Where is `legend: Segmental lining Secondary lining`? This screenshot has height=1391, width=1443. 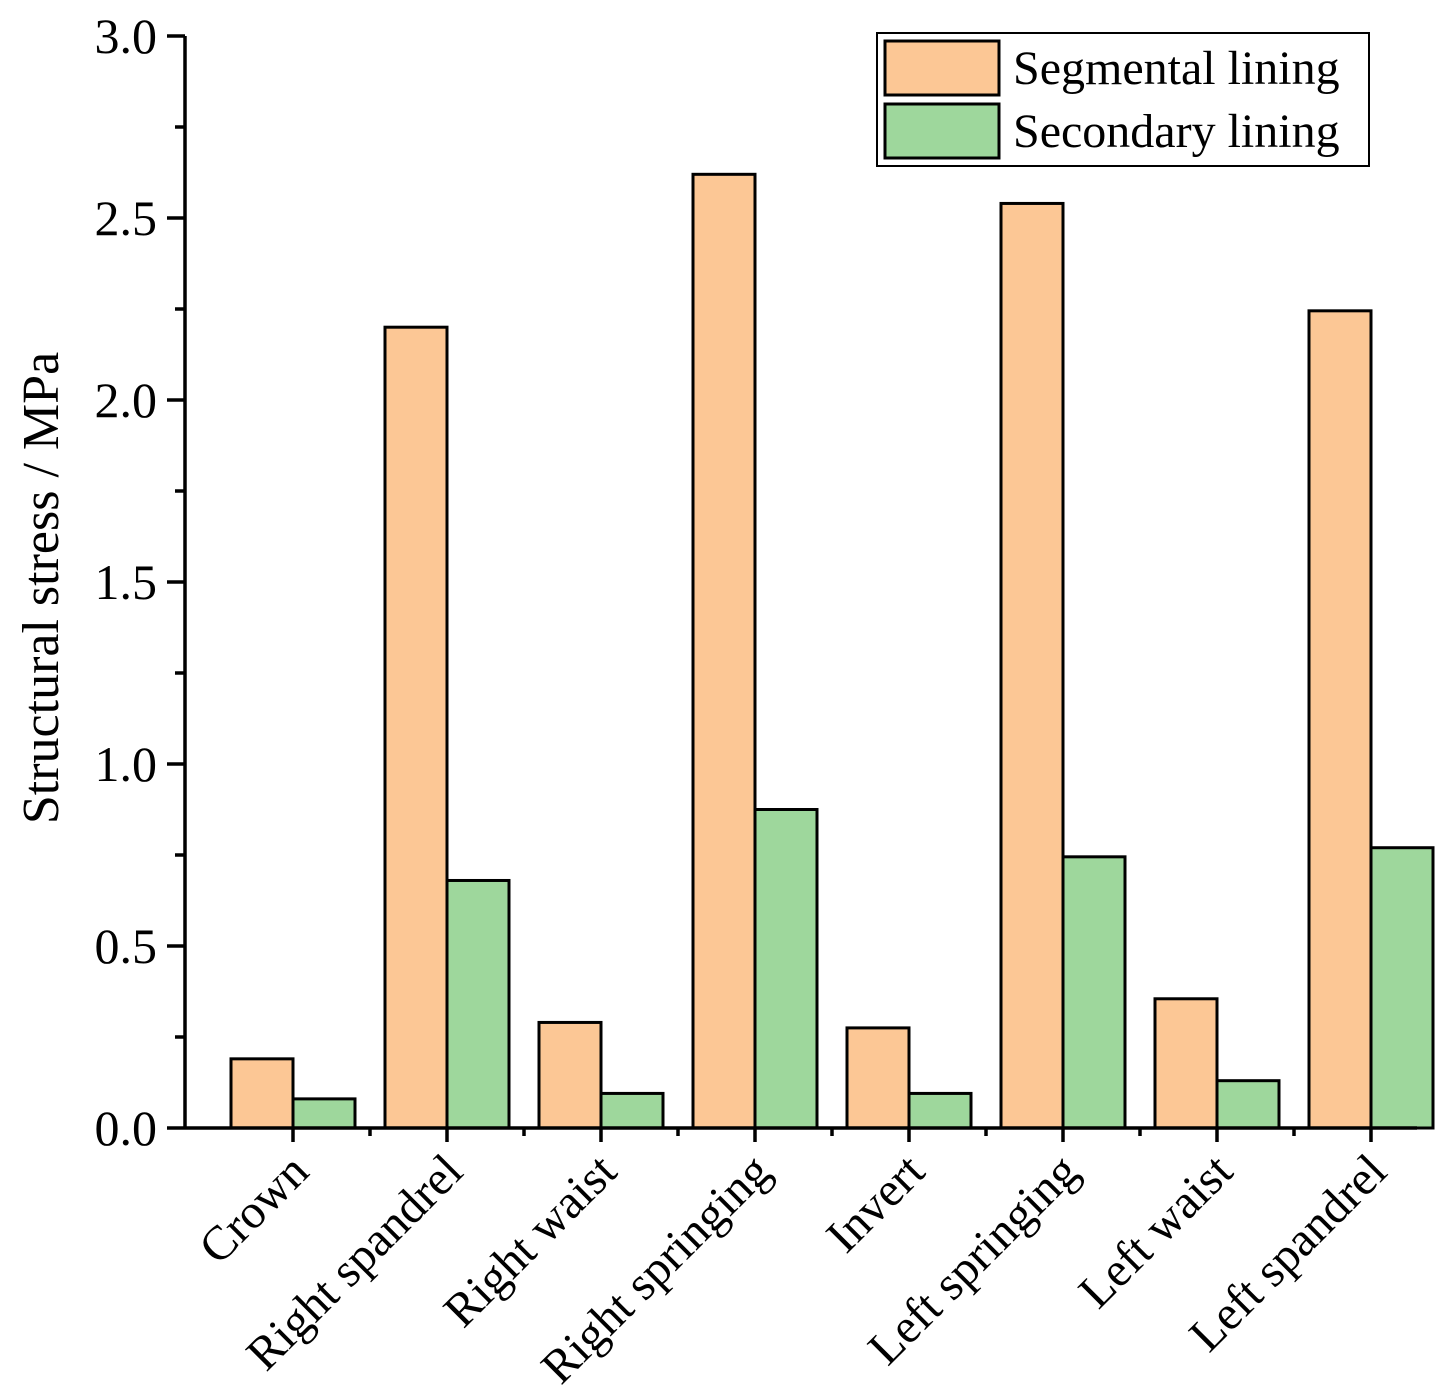 legend: Segmental lining Secondary lining is located at coordinates (1123, 99).